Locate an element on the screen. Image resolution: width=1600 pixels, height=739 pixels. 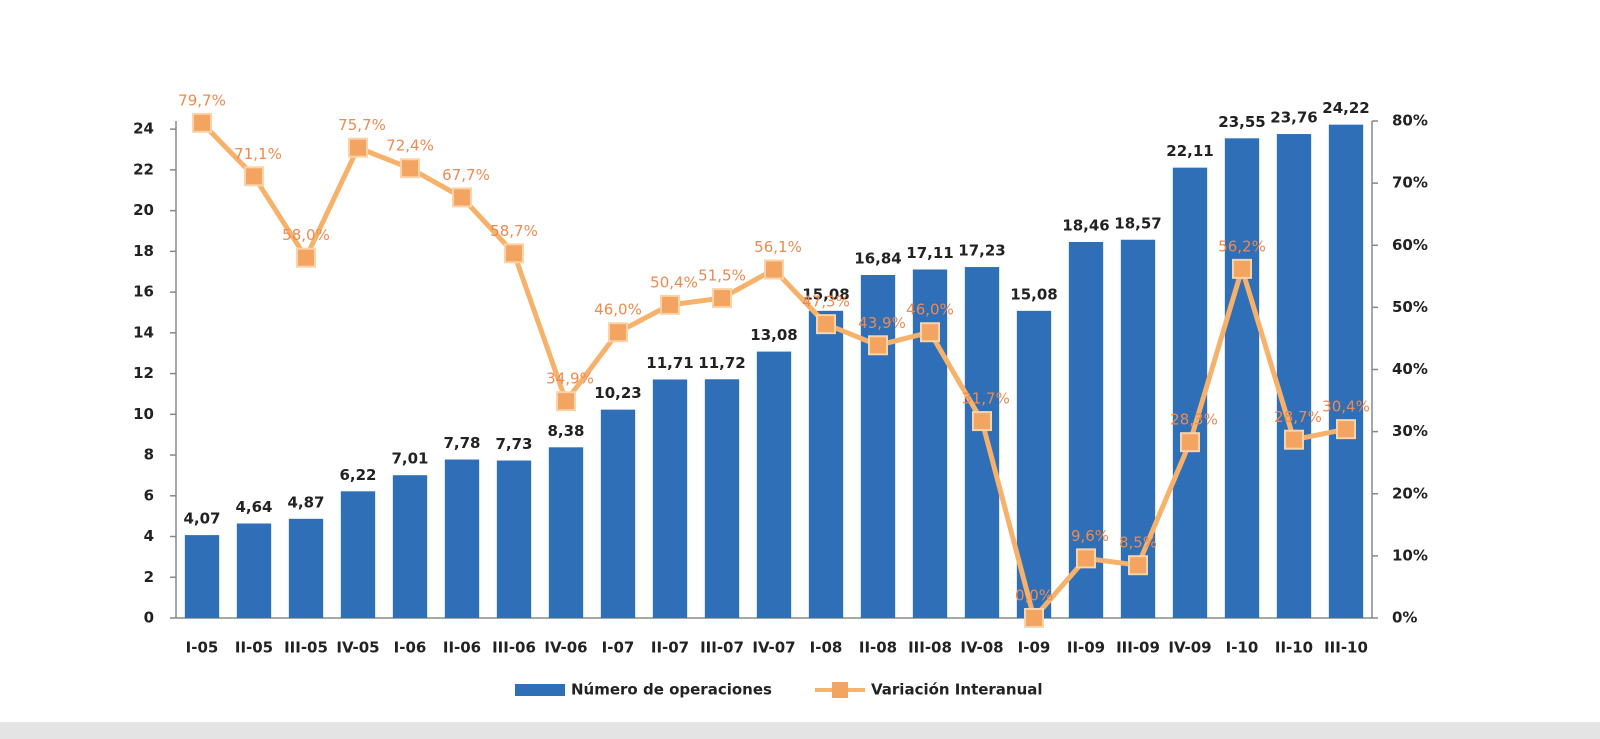
y2-tick-label: 80% is located at coordinates (1410, 121).